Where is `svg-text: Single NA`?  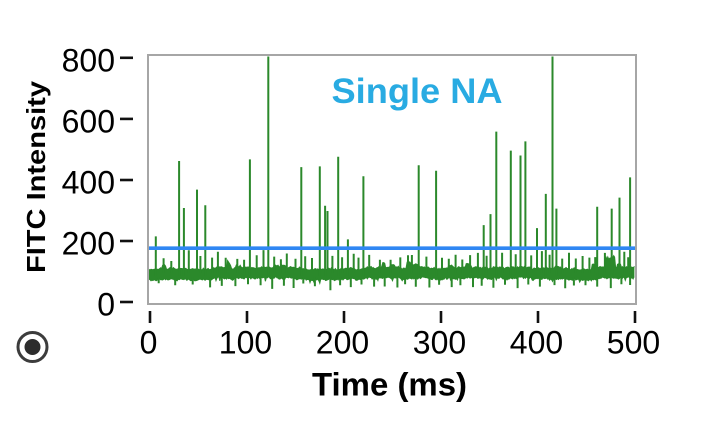
svg-text: Single NA is located at coordinates (417, 91).